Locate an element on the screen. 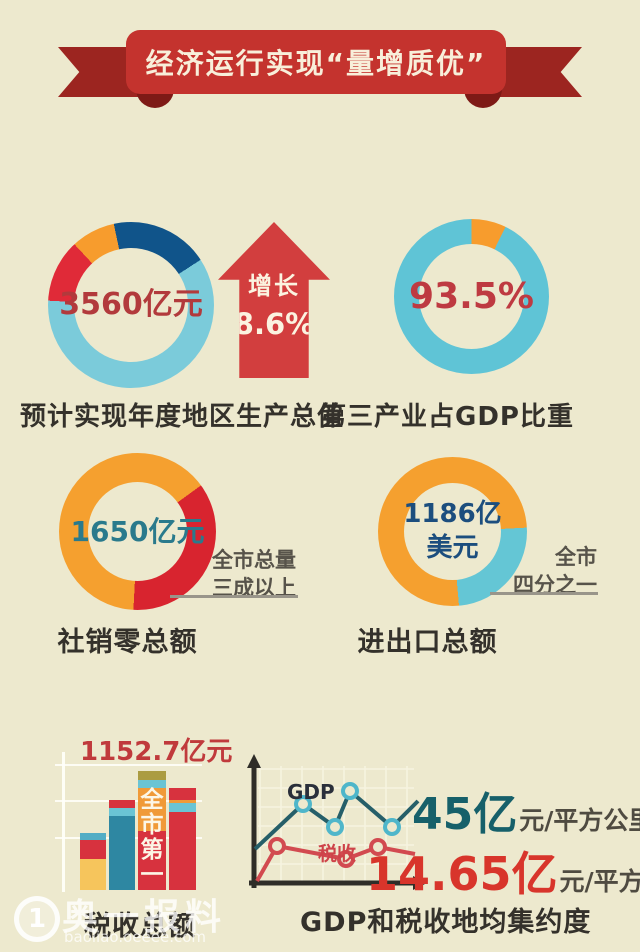  gdp-density-value: 45亿 is located at coordinates (465, 814).